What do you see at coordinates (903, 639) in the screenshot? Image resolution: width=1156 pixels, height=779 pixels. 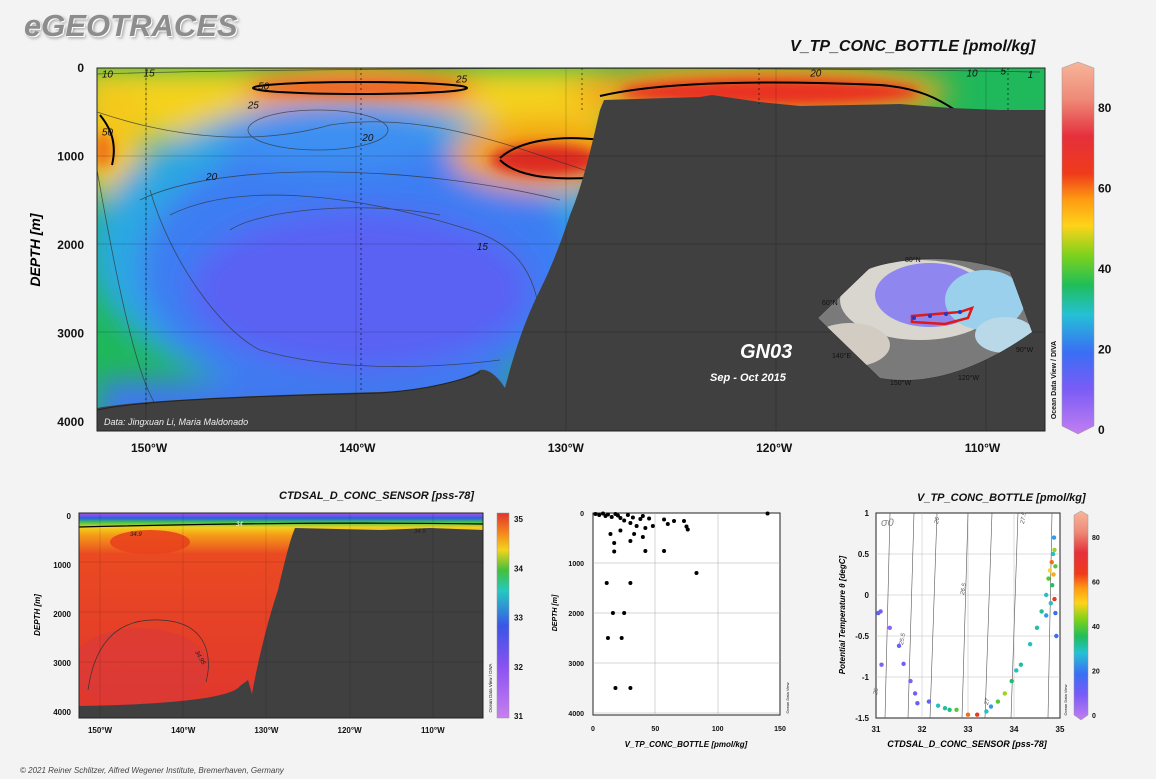 I see `isopycnal-label: 25.5` at bounding box center [903, 639].